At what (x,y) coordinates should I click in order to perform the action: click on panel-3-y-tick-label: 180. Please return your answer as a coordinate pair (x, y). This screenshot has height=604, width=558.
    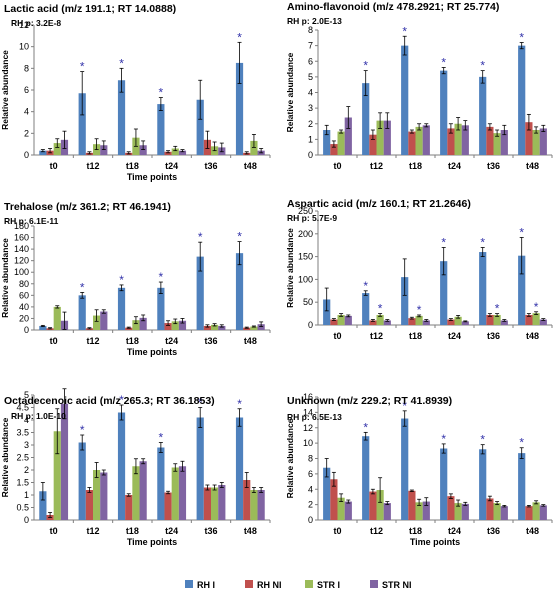
    Looking at the image, I should click on (21, 226).